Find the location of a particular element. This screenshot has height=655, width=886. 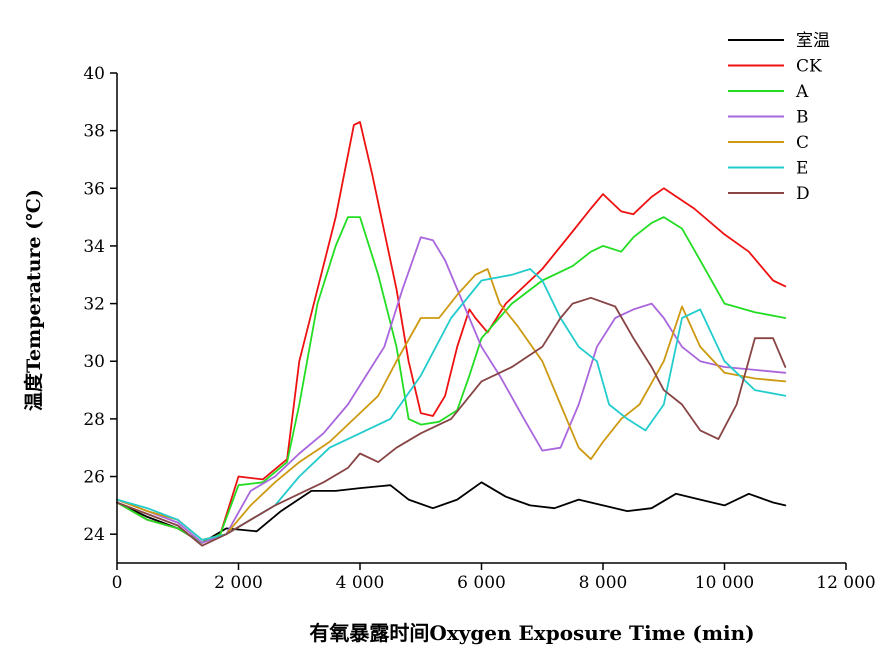

x-tick-label: 0 is located at coordinates (117, 583).